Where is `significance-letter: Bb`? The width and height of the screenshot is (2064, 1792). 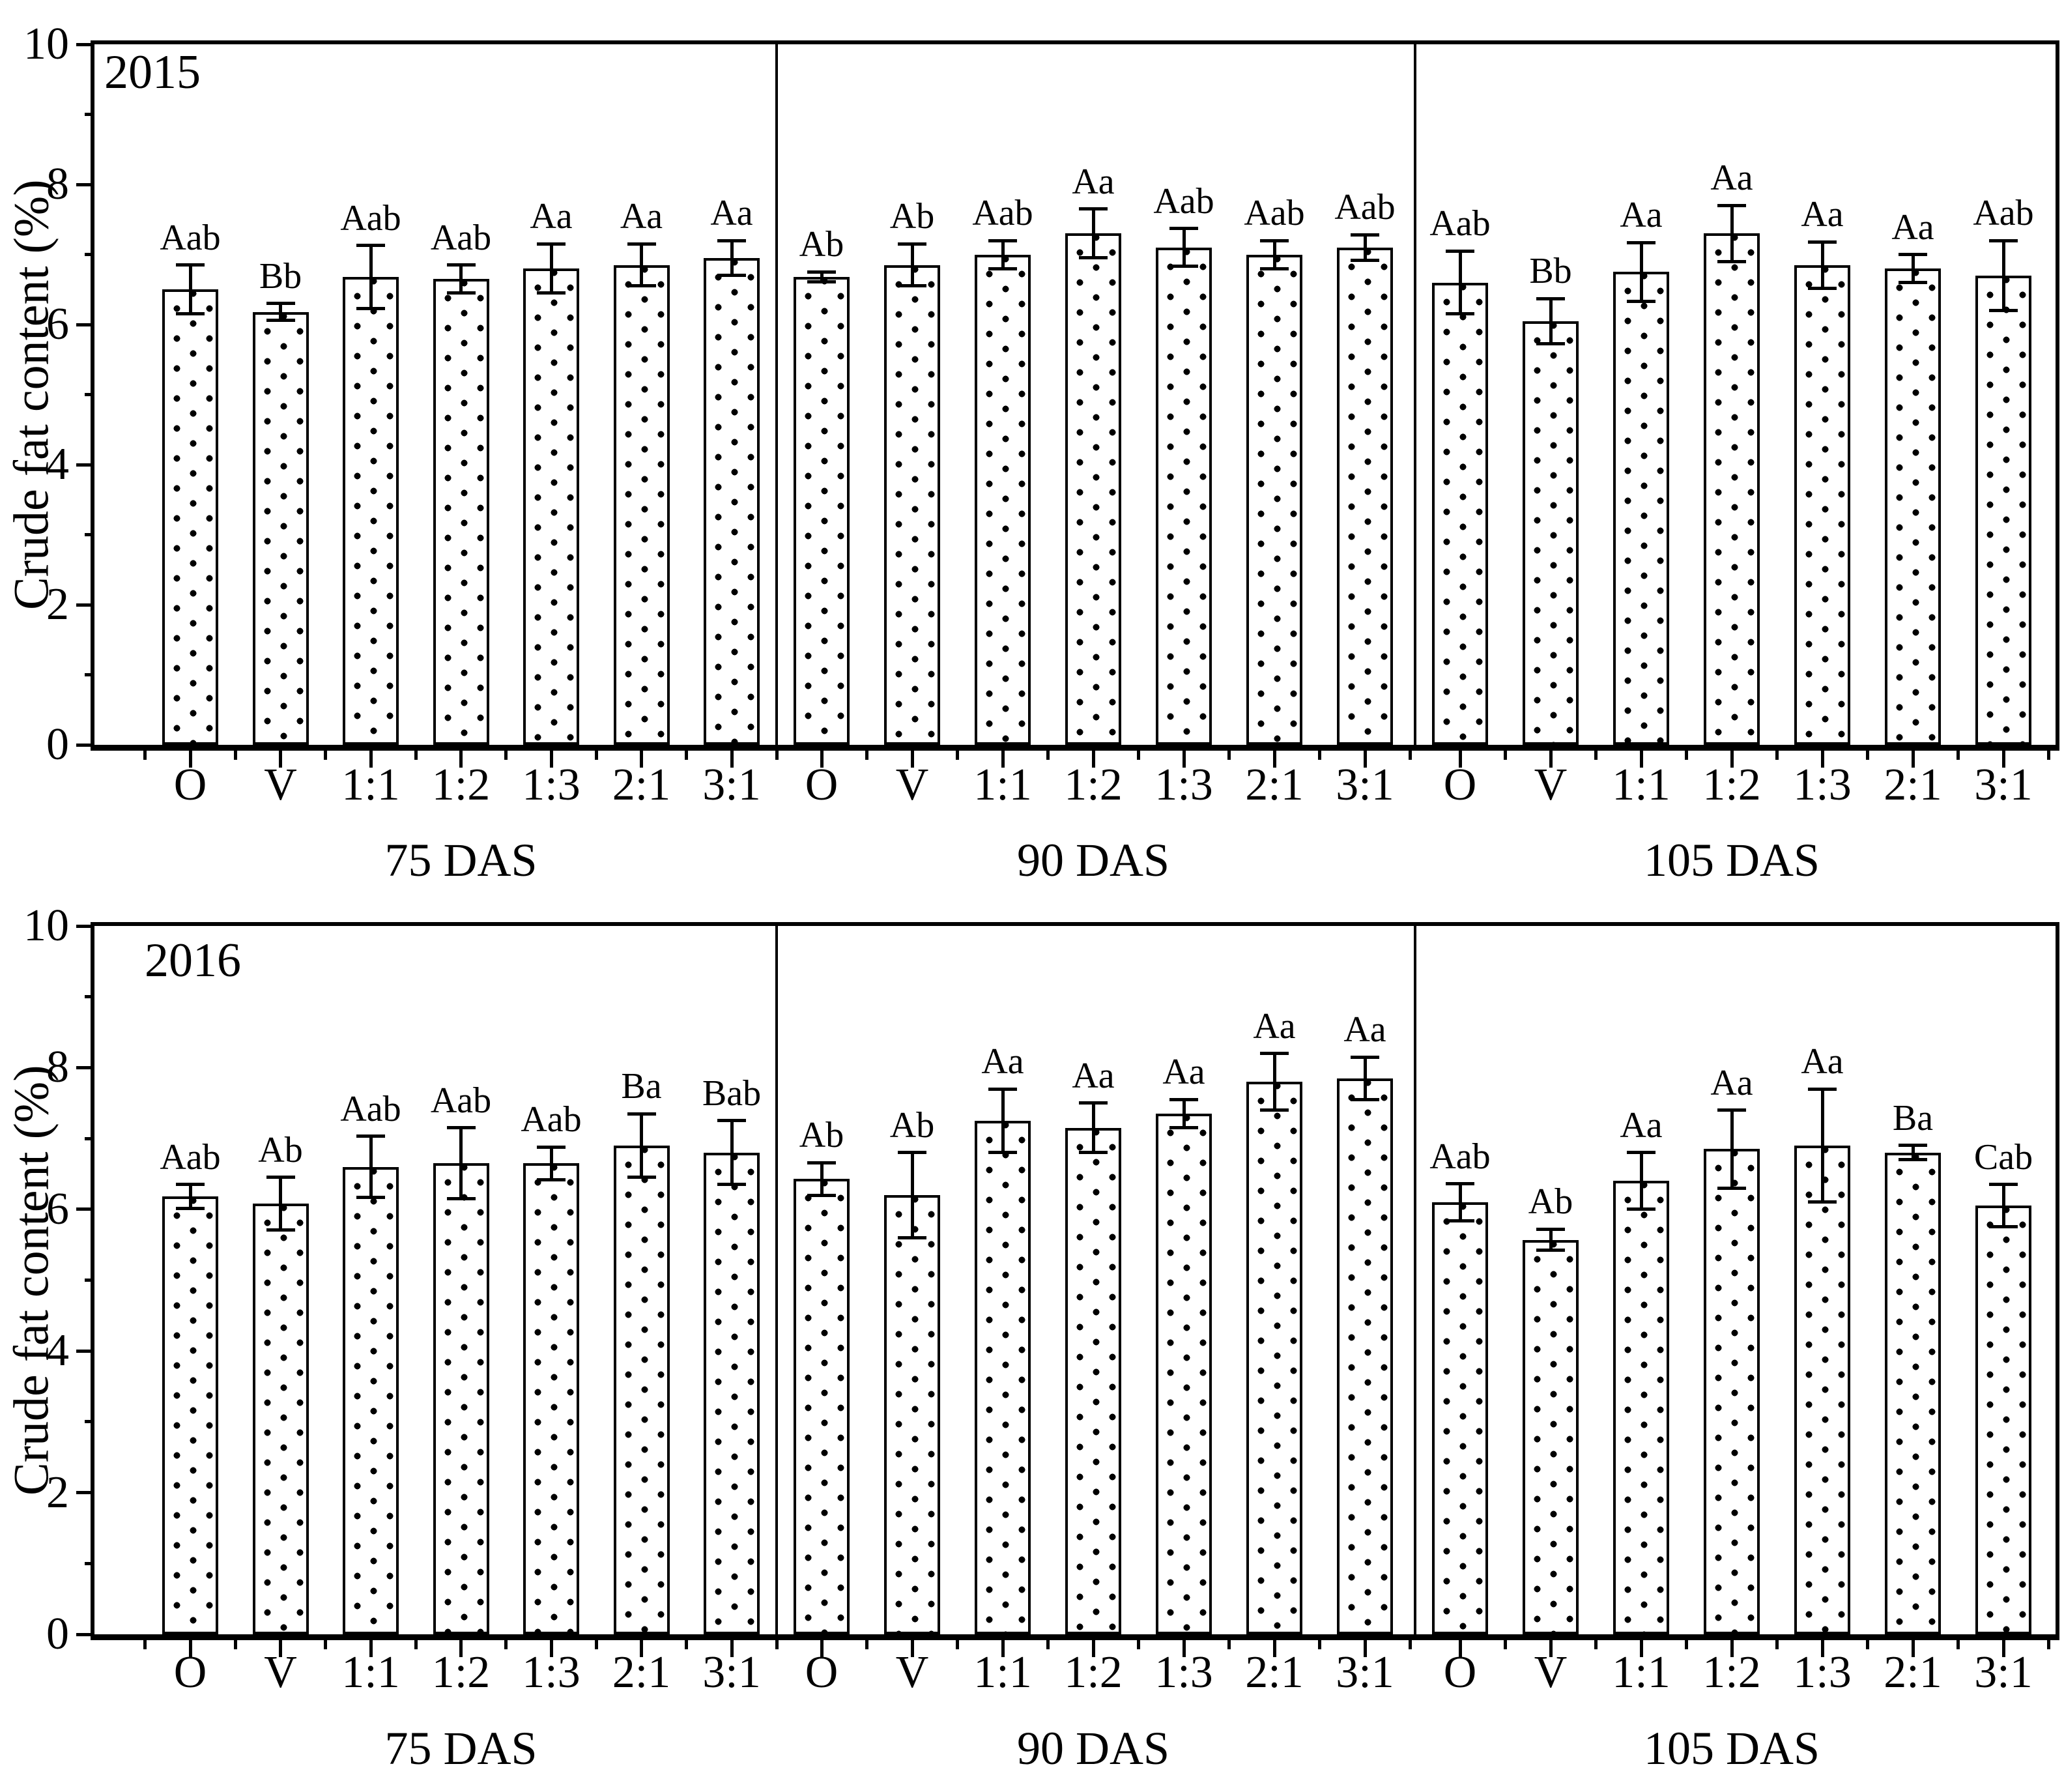
significance-letter: Bb is located at coordinates (280, 275).